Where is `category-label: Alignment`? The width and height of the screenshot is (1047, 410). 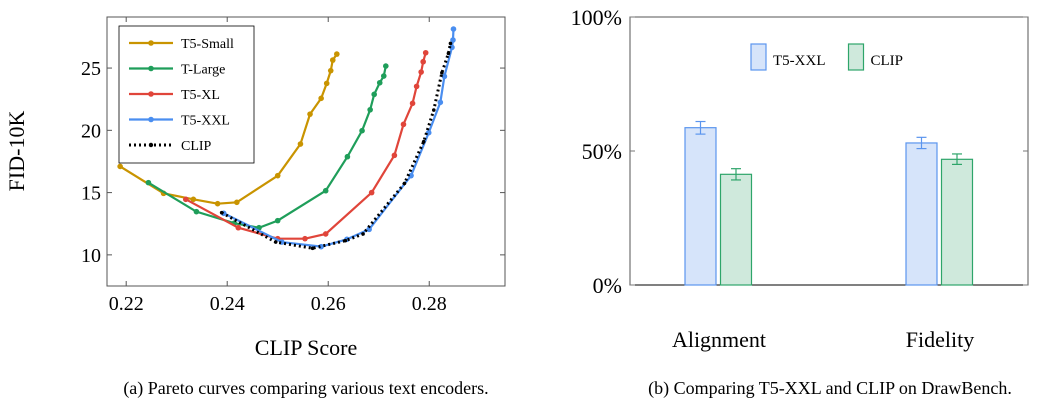
category-label: Alignment is located at coordinates (719, 339).